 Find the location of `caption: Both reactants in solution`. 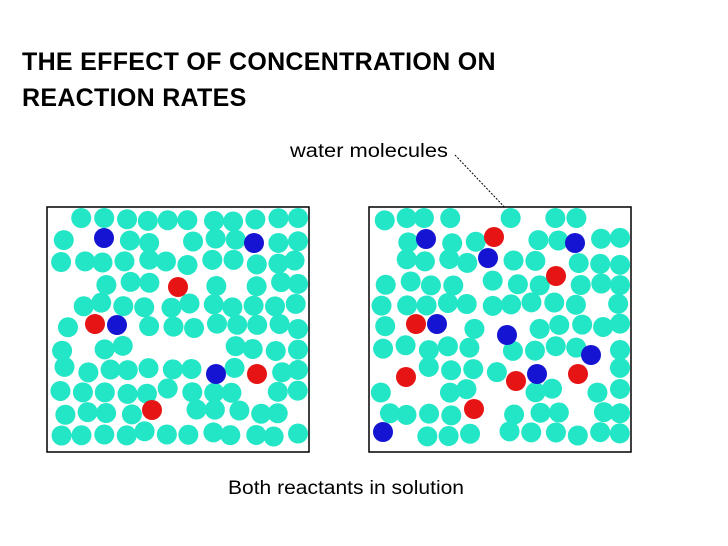

caption: Both reactants in solution is located at coordinates (346, 488).